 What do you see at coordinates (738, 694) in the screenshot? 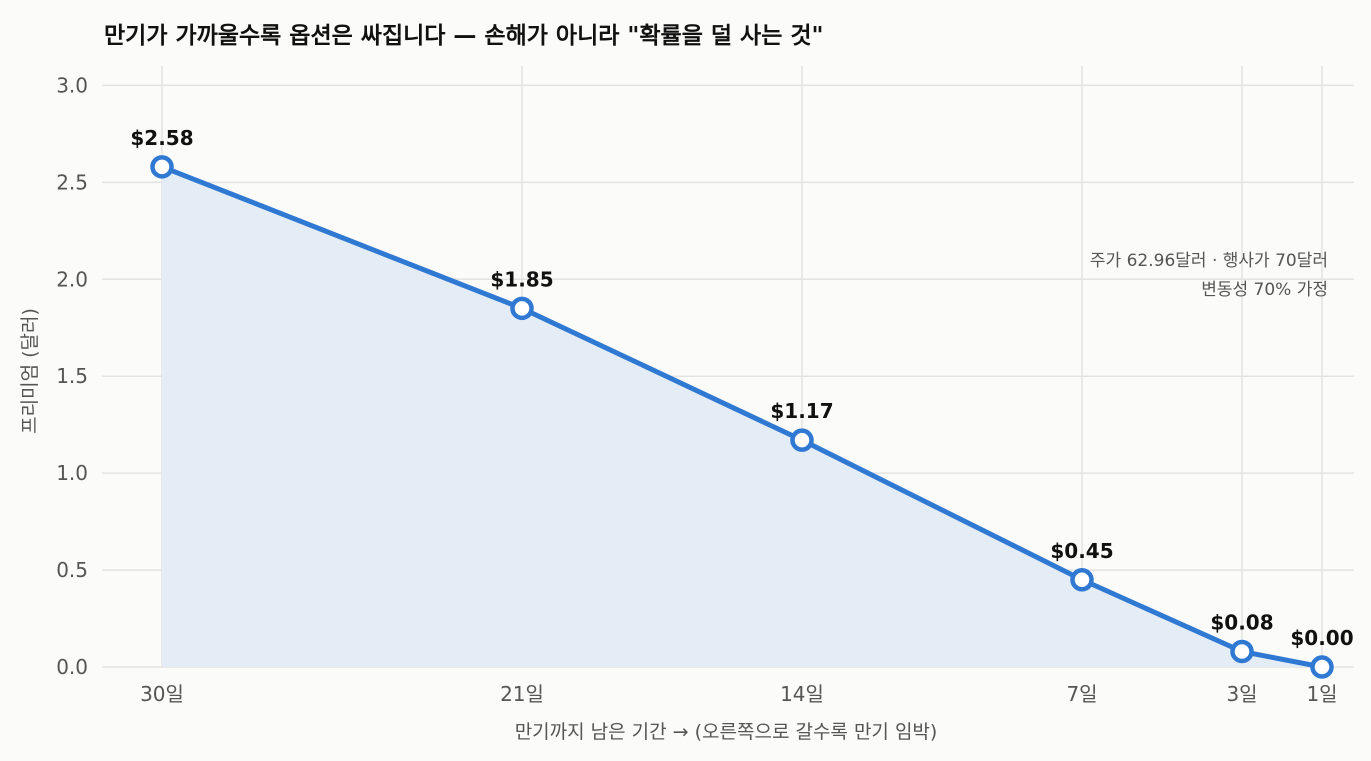
I see `x-axis-ticks: 30일 21일 14일 7일 3일 1일` at bounding box center [738, 694].